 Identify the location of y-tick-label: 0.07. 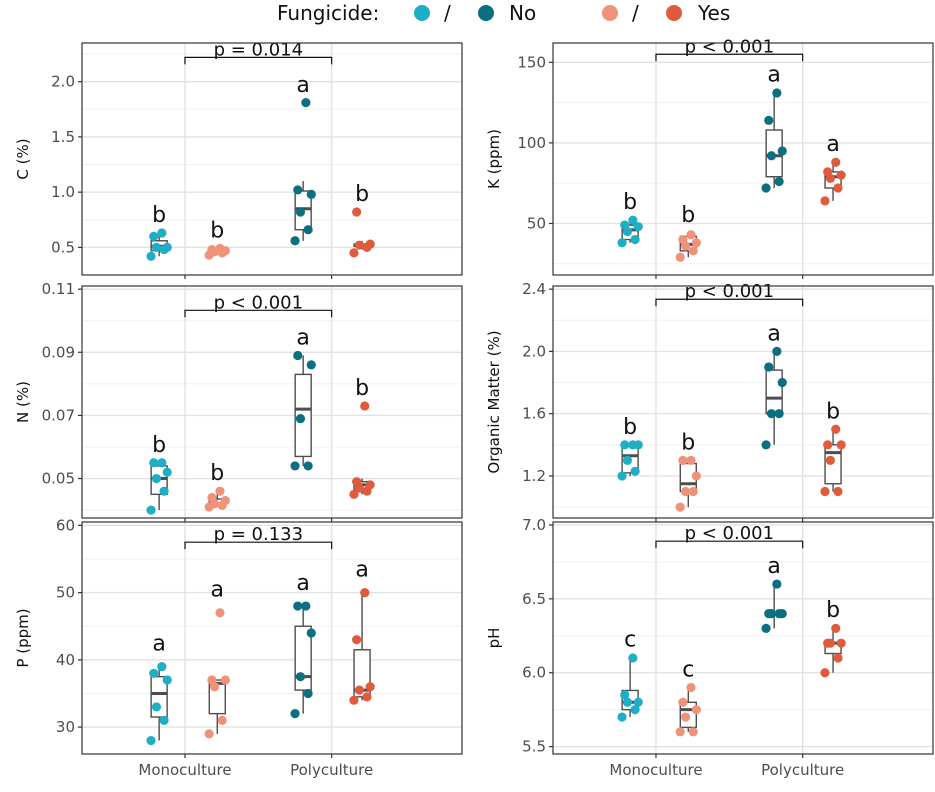
(58, 415).